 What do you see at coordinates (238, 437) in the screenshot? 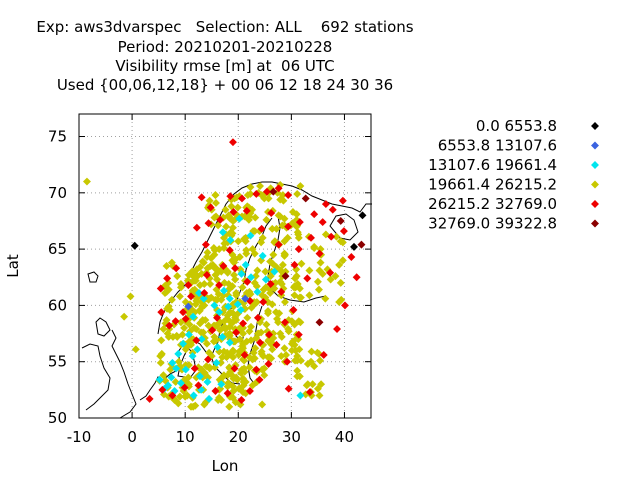
I see `x-tick-label: 20` at bounding box center [238, 437].